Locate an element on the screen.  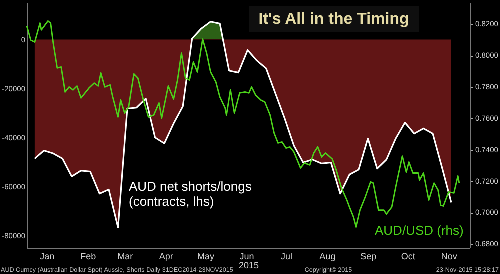
series-label: AUD net shorts/longs (contracts, lhs) is located at coordinates (190, 194).